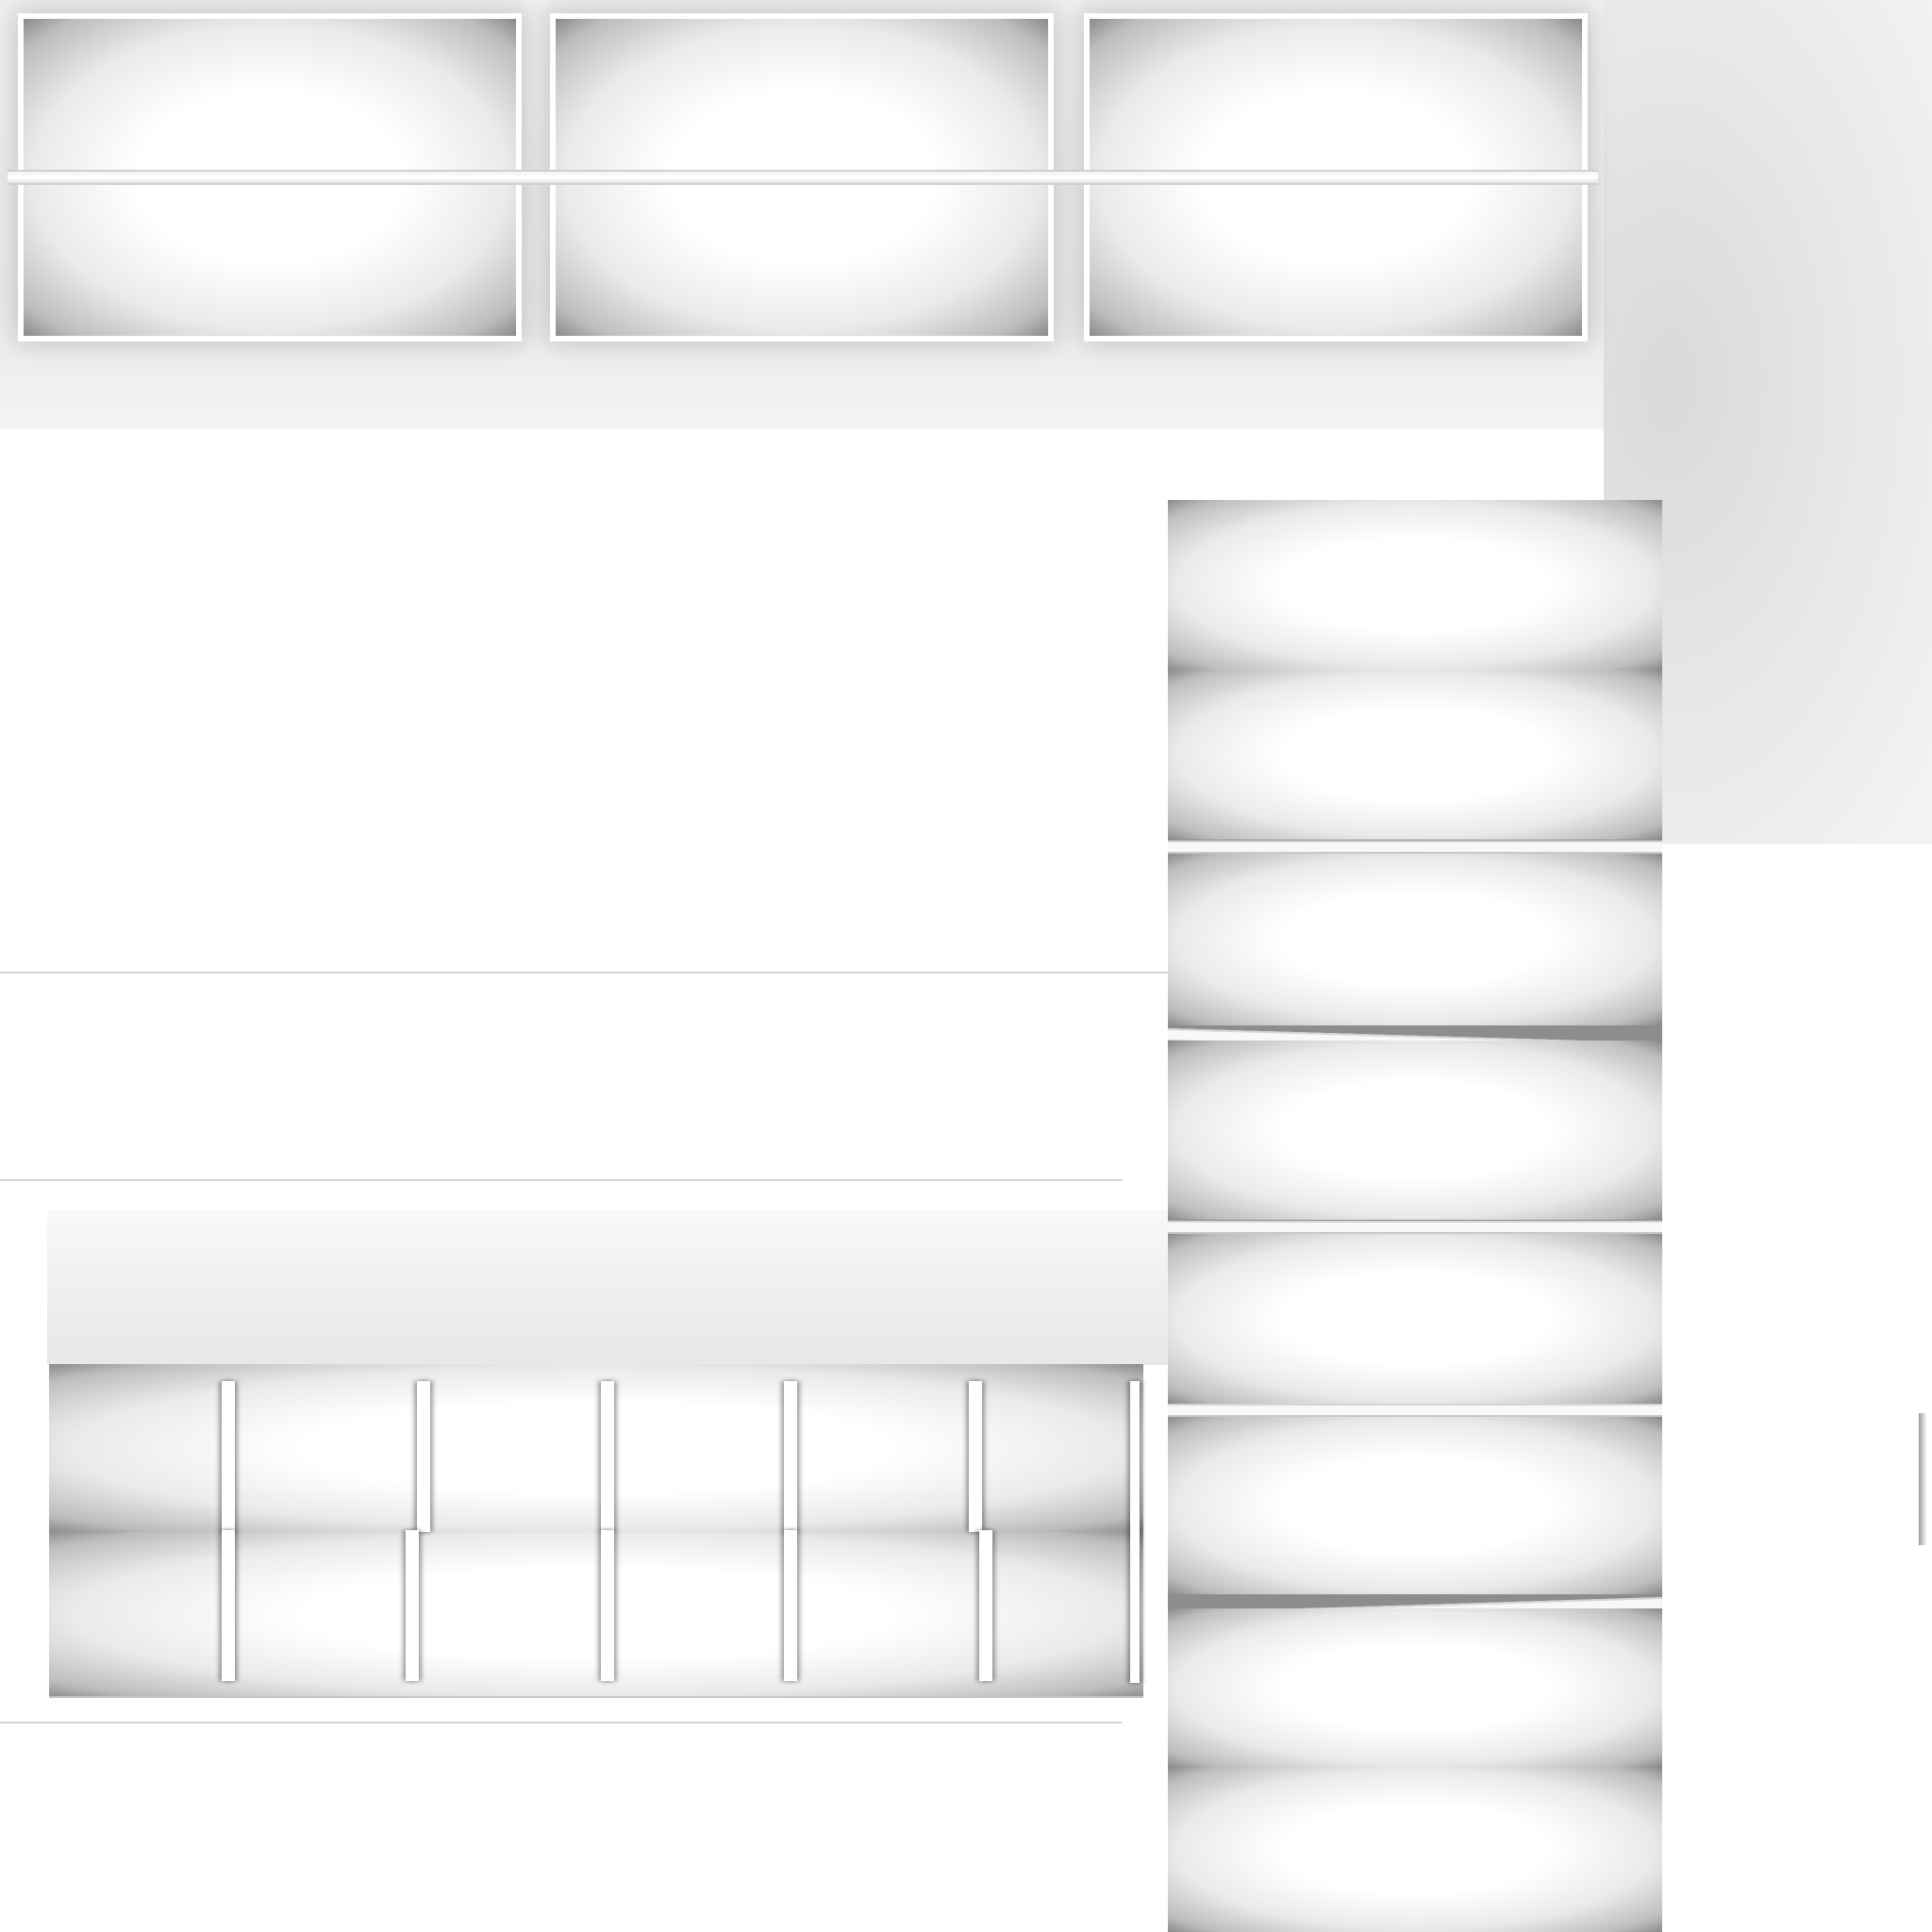 The width and height of the screenshot is (1932, 1932). Describe the element at coordinates (790, 1606) in the screenshot. I see `strip-divider-4b` at that location.